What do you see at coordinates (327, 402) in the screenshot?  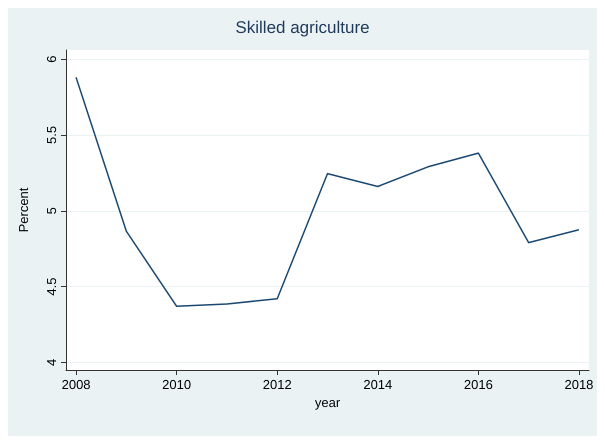 I see `x-axis-title: year` at bounding box center [327, 402].